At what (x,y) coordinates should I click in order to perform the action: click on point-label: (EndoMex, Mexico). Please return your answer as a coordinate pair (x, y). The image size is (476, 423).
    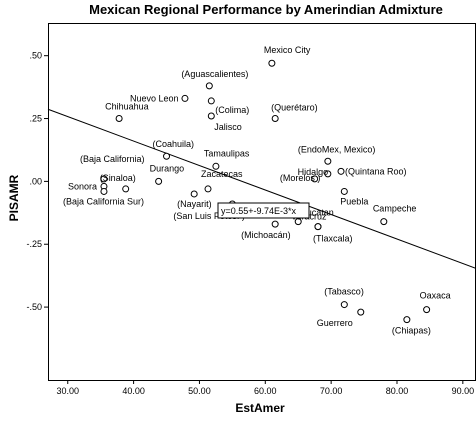
    Looking at the image, I should click on (337, 149).